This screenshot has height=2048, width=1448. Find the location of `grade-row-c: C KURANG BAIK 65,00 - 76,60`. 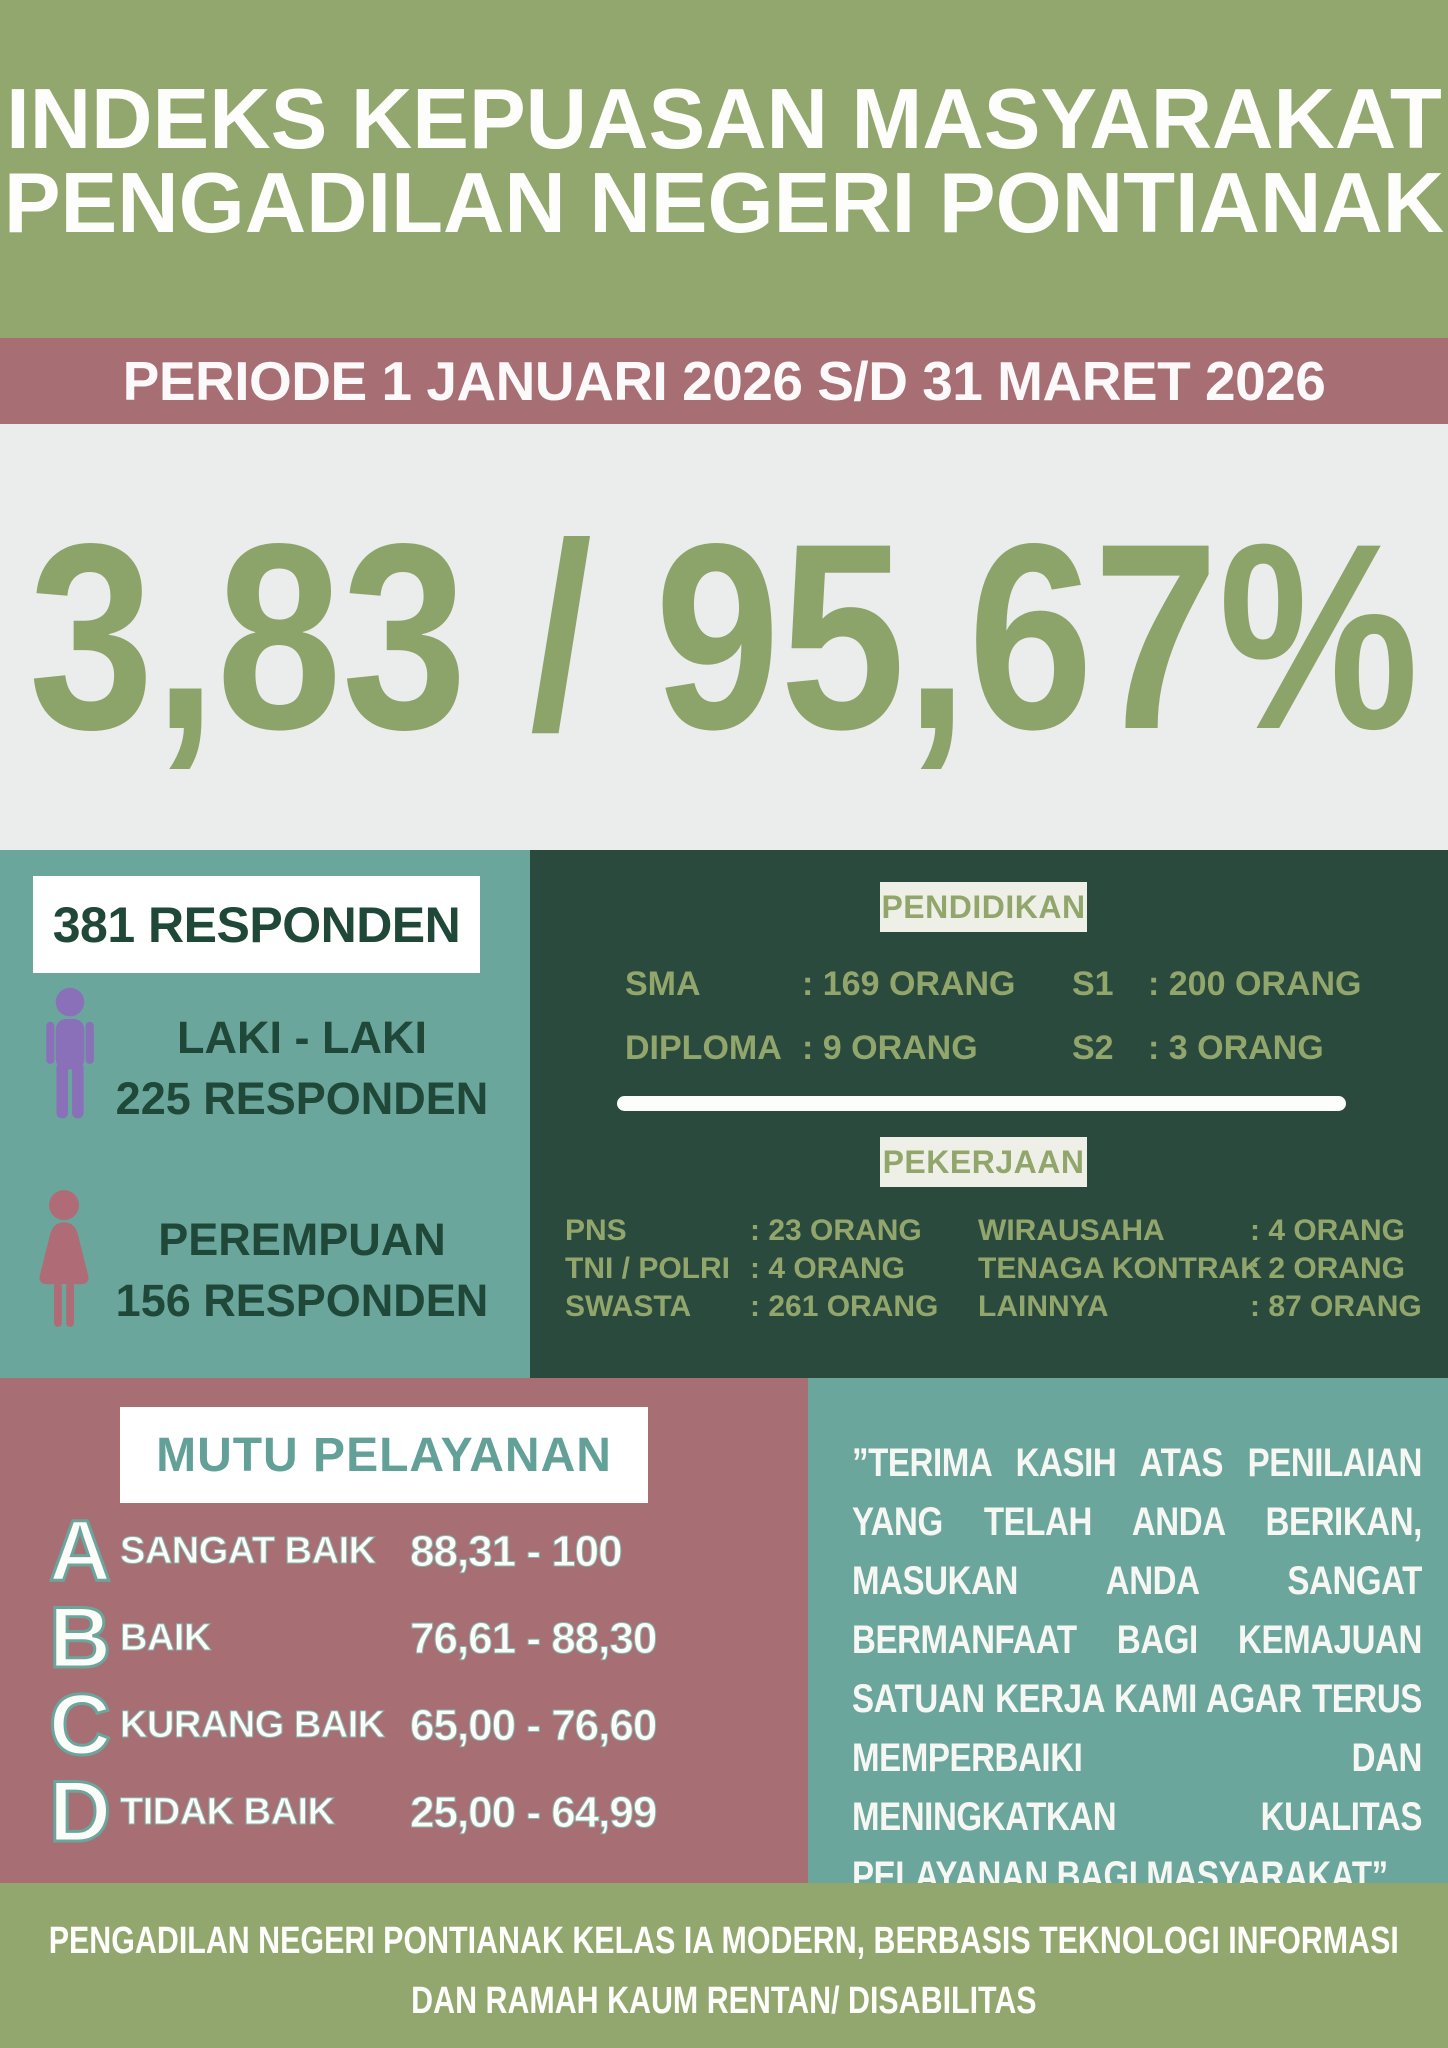

grade-row-c: C KURANG BAIK 65,00 - 76,60 is located at coordinates (404, 1725).